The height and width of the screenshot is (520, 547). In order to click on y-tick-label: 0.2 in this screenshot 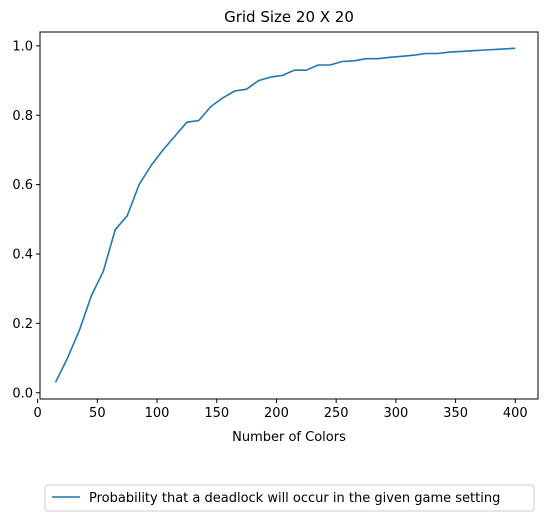, I will do `click(22, 324)`.